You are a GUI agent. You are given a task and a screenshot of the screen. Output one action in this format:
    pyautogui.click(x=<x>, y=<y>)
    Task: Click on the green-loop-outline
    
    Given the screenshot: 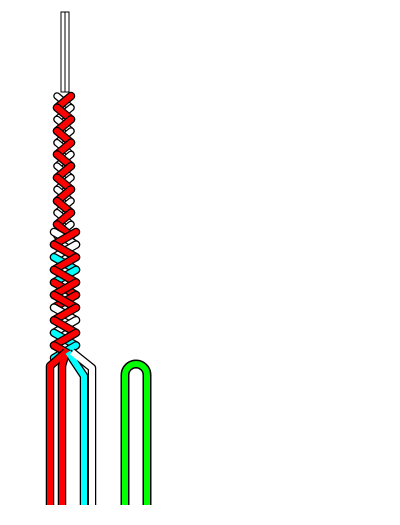 What is the action you would take?
    pyautogui.click(x=136, y=432)
    